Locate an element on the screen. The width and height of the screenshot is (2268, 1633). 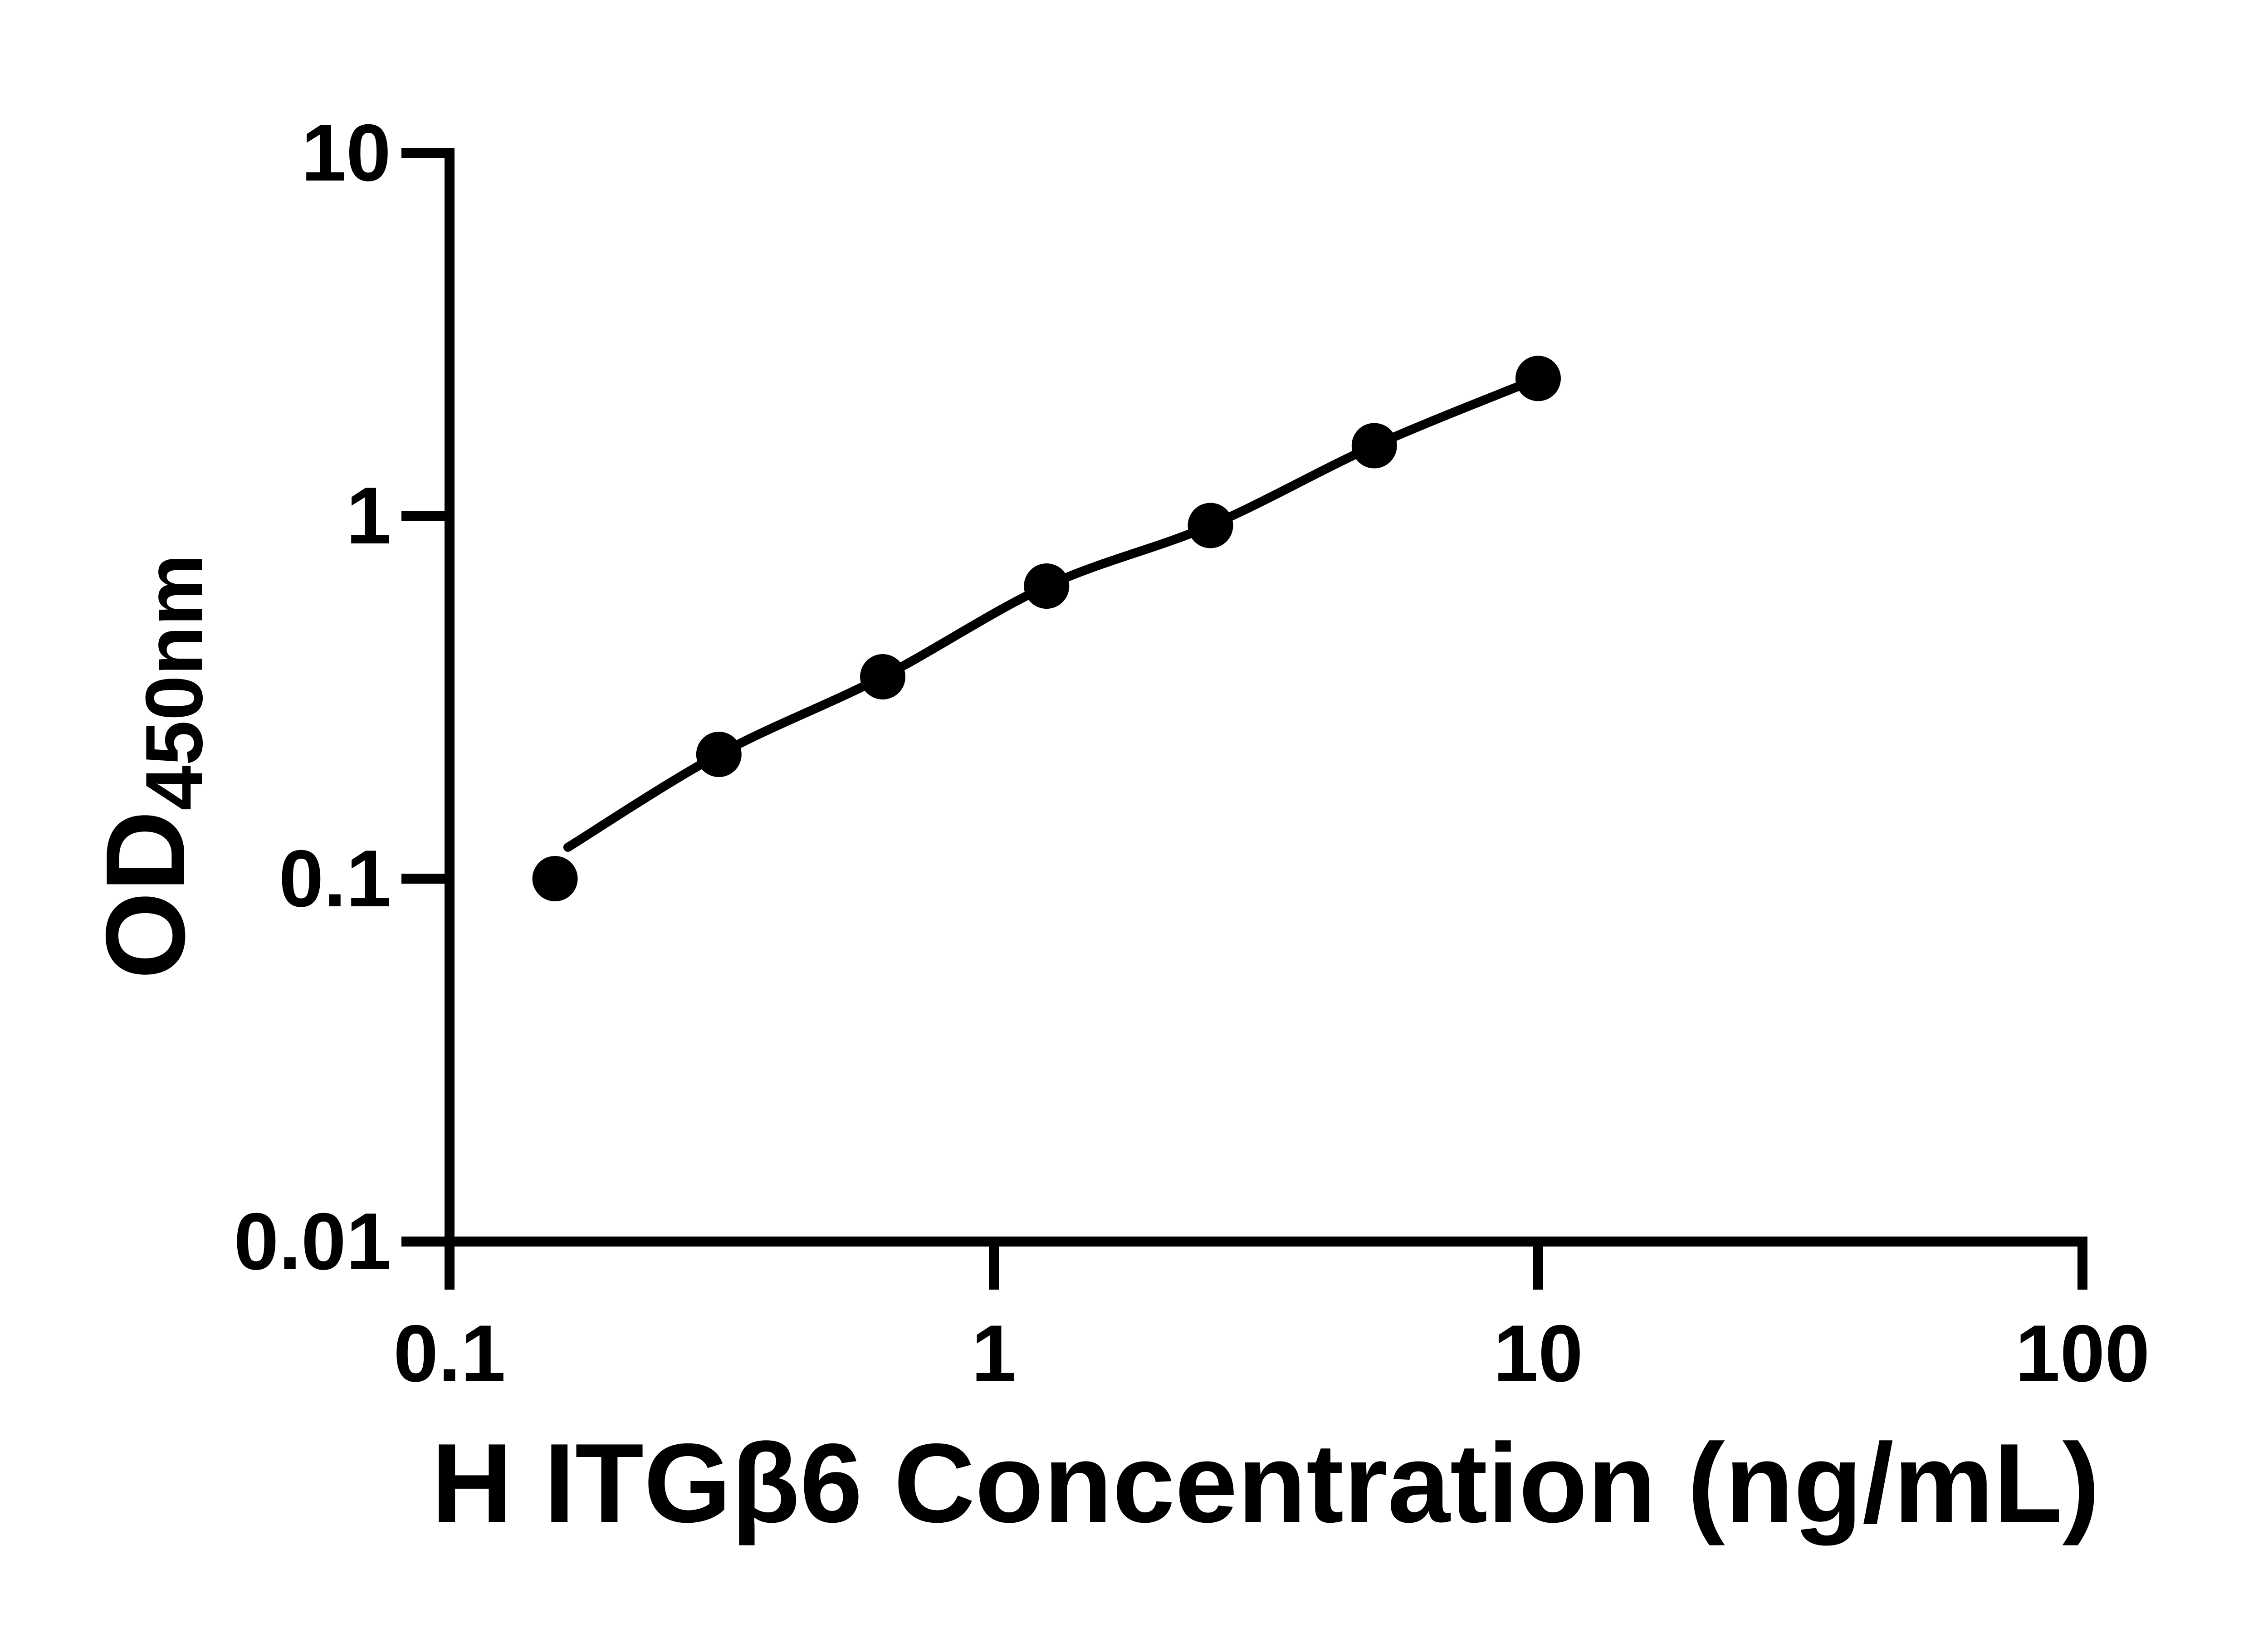
y-tick-label: 0.1 is located at coordinates (335, 878).